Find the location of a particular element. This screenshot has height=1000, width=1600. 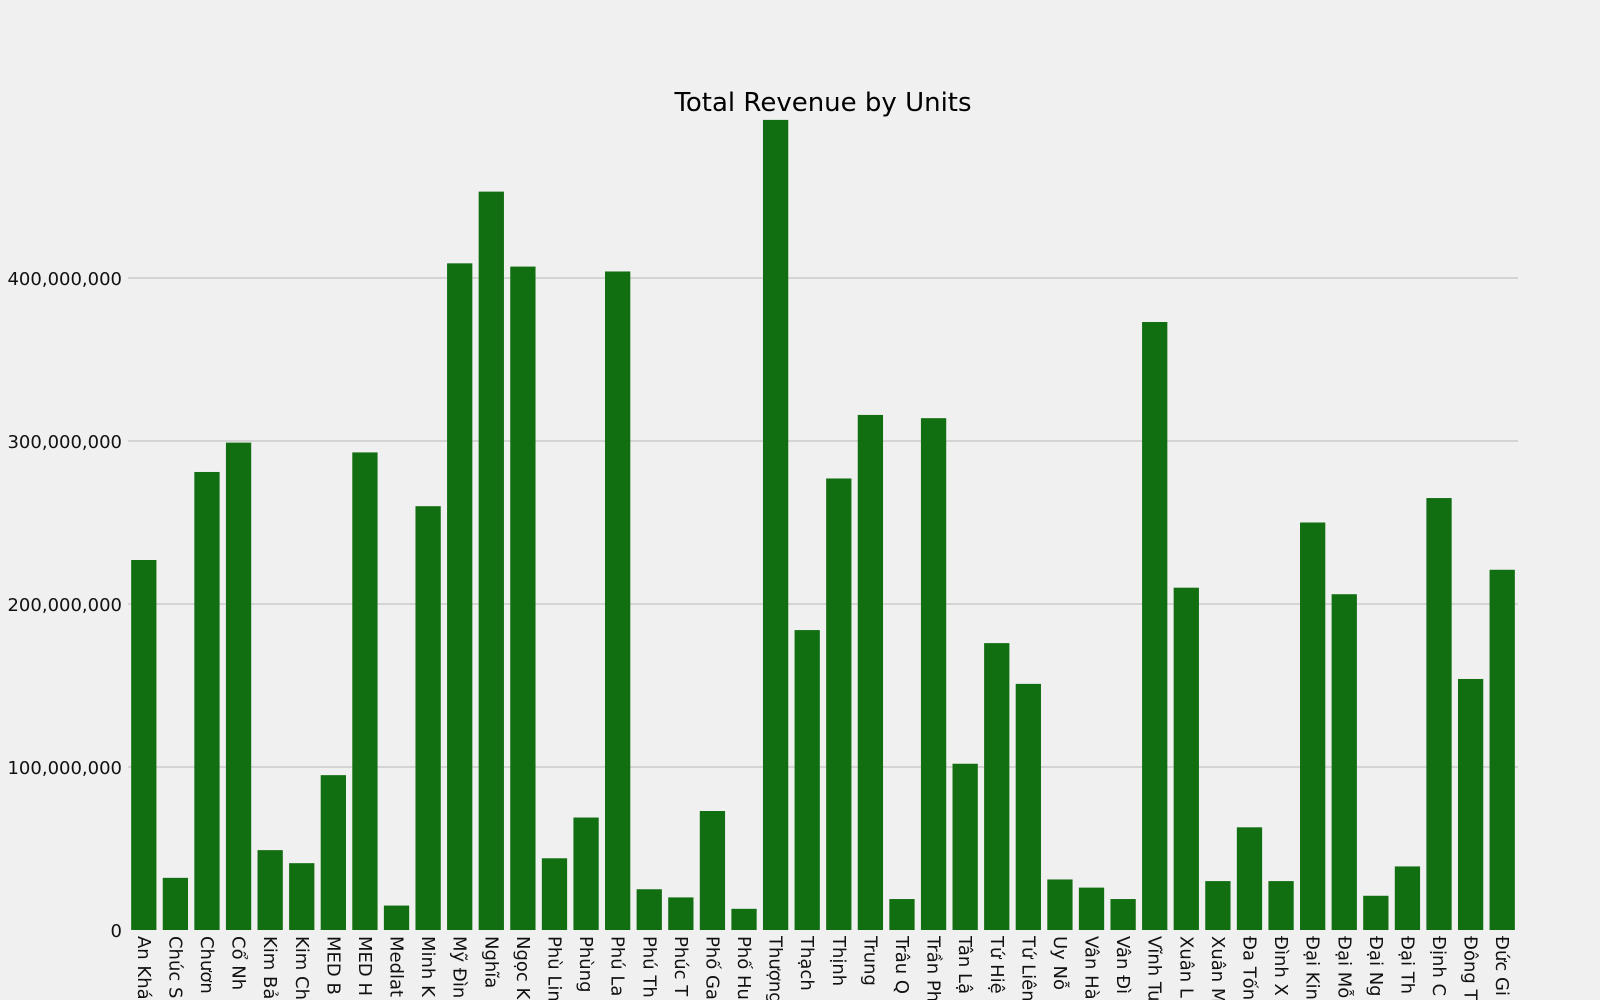

x-tick-label: Chươn is located at coordinates (206, 965).